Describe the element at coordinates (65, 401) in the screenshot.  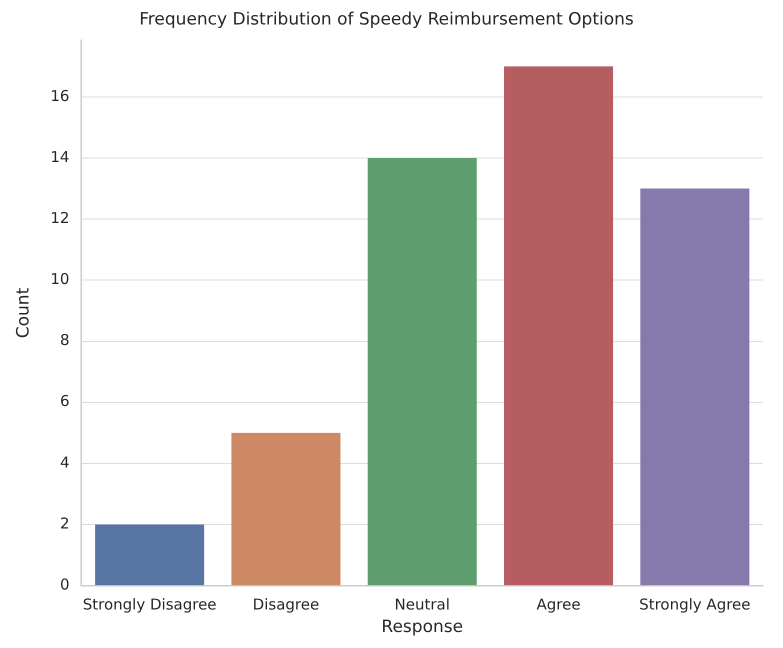
I see `y-tick-label: 6` at that location.